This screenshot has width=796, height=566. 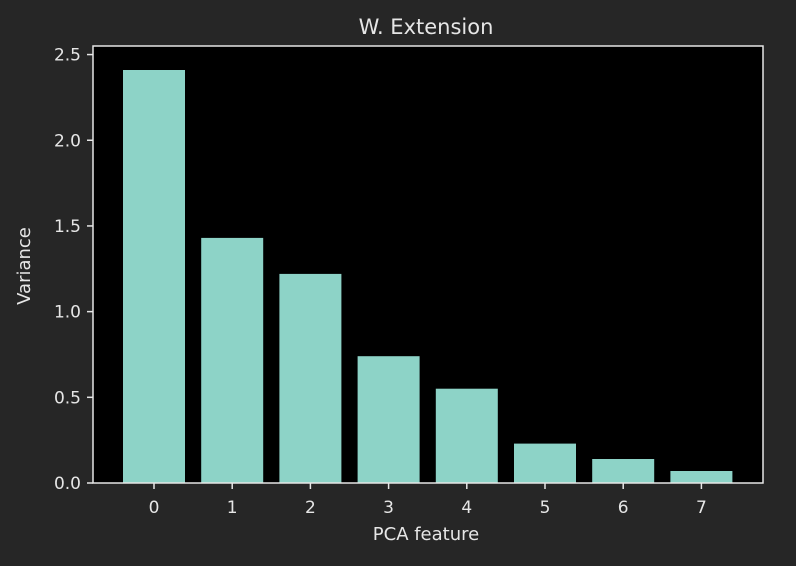 I want to click on x-tick-label: 4, so click(x=466, y=508).